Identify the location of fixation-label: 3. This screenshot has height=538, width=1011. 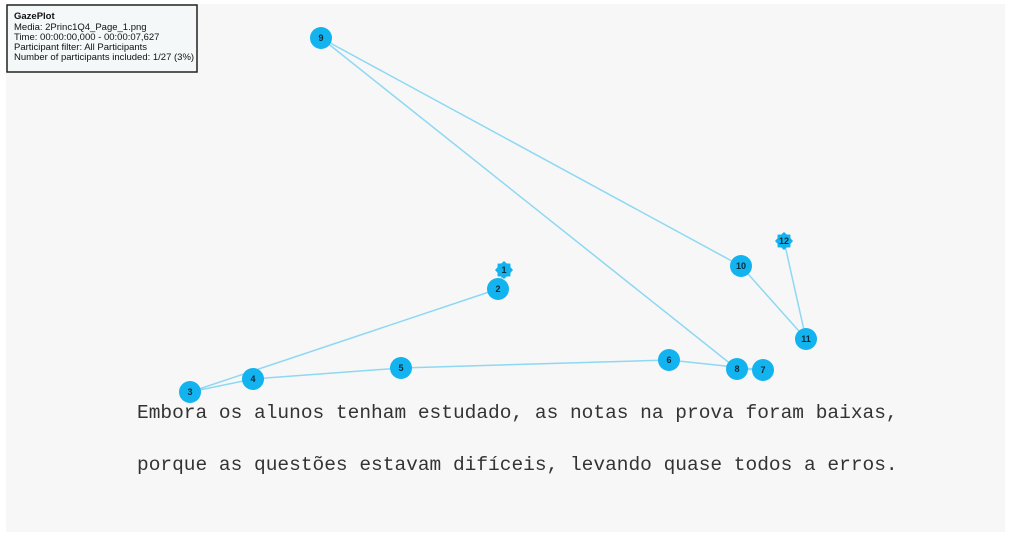
(189, 392).